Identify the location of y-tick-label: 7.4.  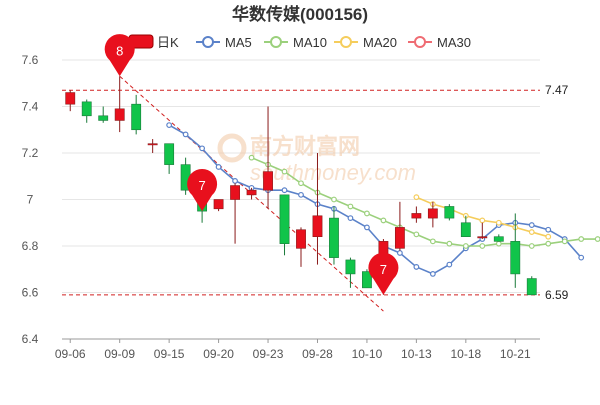
(30, 107).